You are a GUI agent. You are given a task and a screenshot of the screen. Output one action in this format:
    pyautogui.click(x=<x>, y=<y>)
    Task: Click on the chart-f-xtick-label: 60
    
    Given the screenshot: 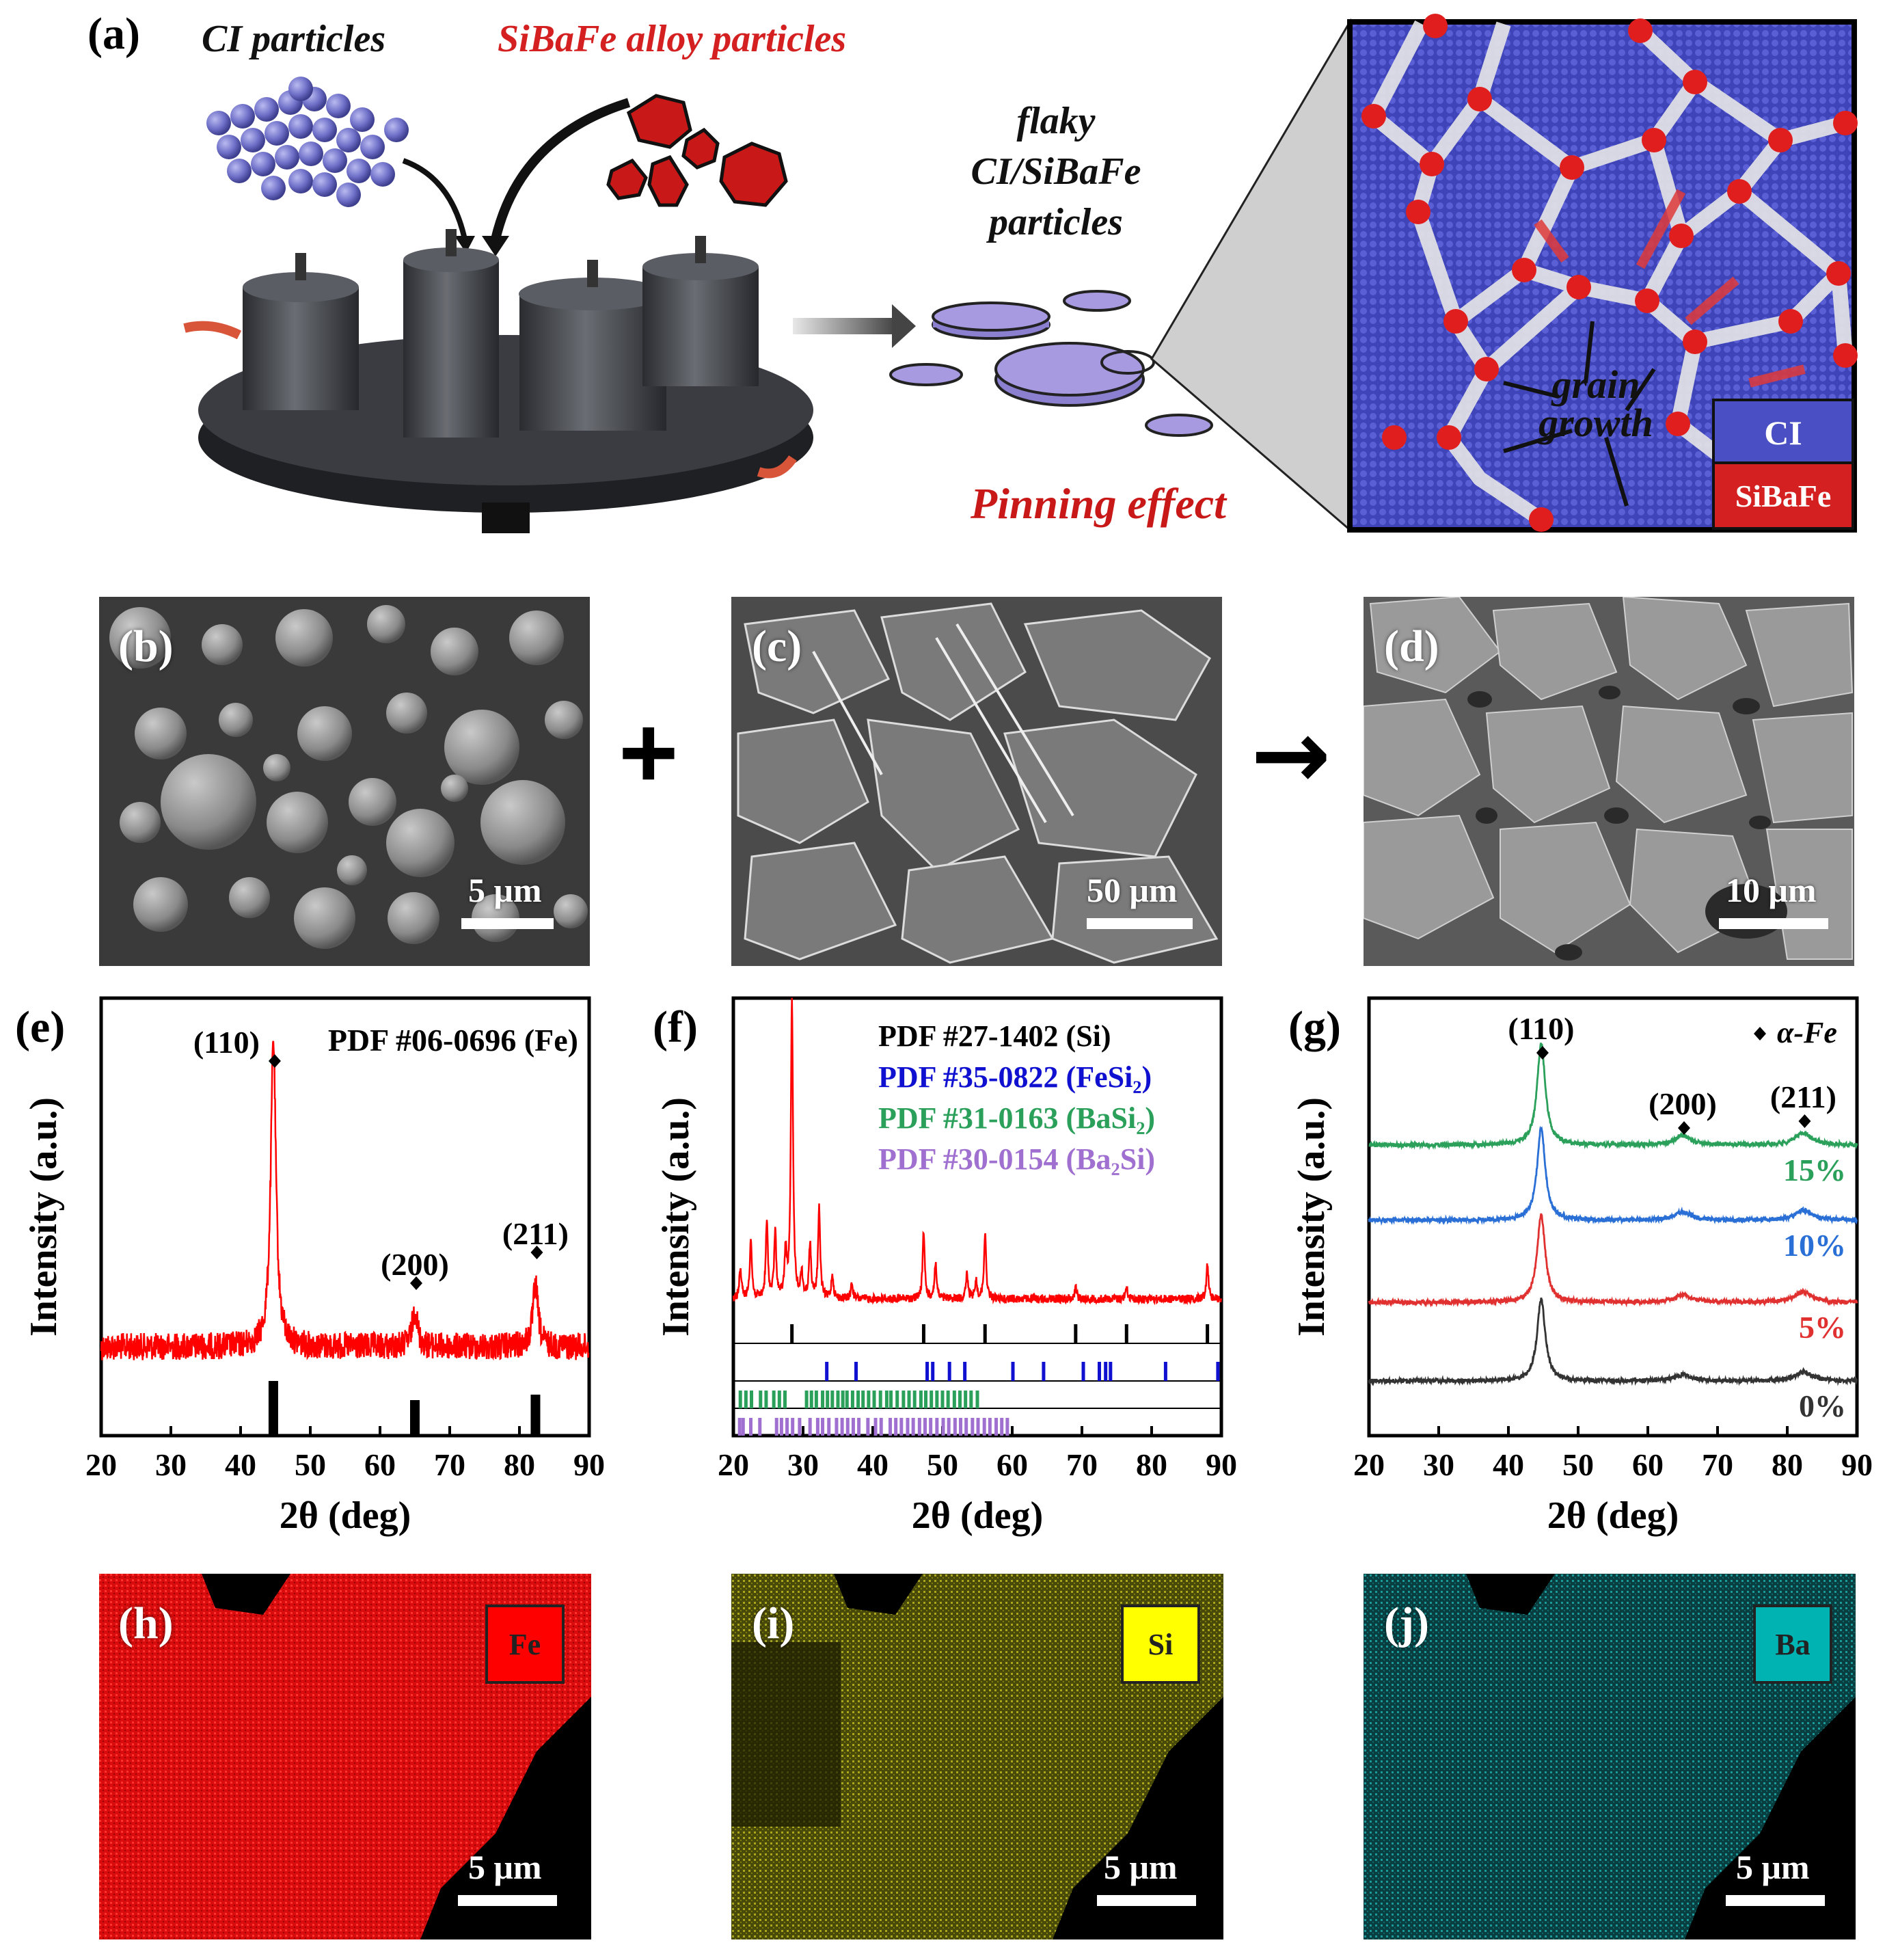 What is the action you would take?
    pyautogui.click(x=1012, y=1464)
    